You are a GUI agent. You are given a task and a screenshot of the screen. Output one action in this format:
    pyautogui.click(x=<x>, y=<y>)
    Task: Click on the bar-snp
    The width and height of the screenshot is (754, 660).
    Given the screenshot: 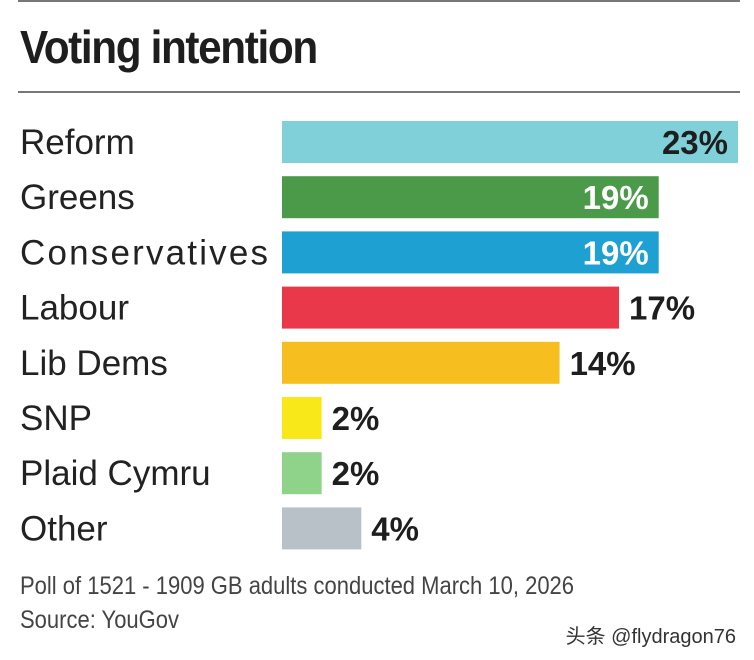 What is the action you would take?
    pyautogui.click(x=302, y=418)
    